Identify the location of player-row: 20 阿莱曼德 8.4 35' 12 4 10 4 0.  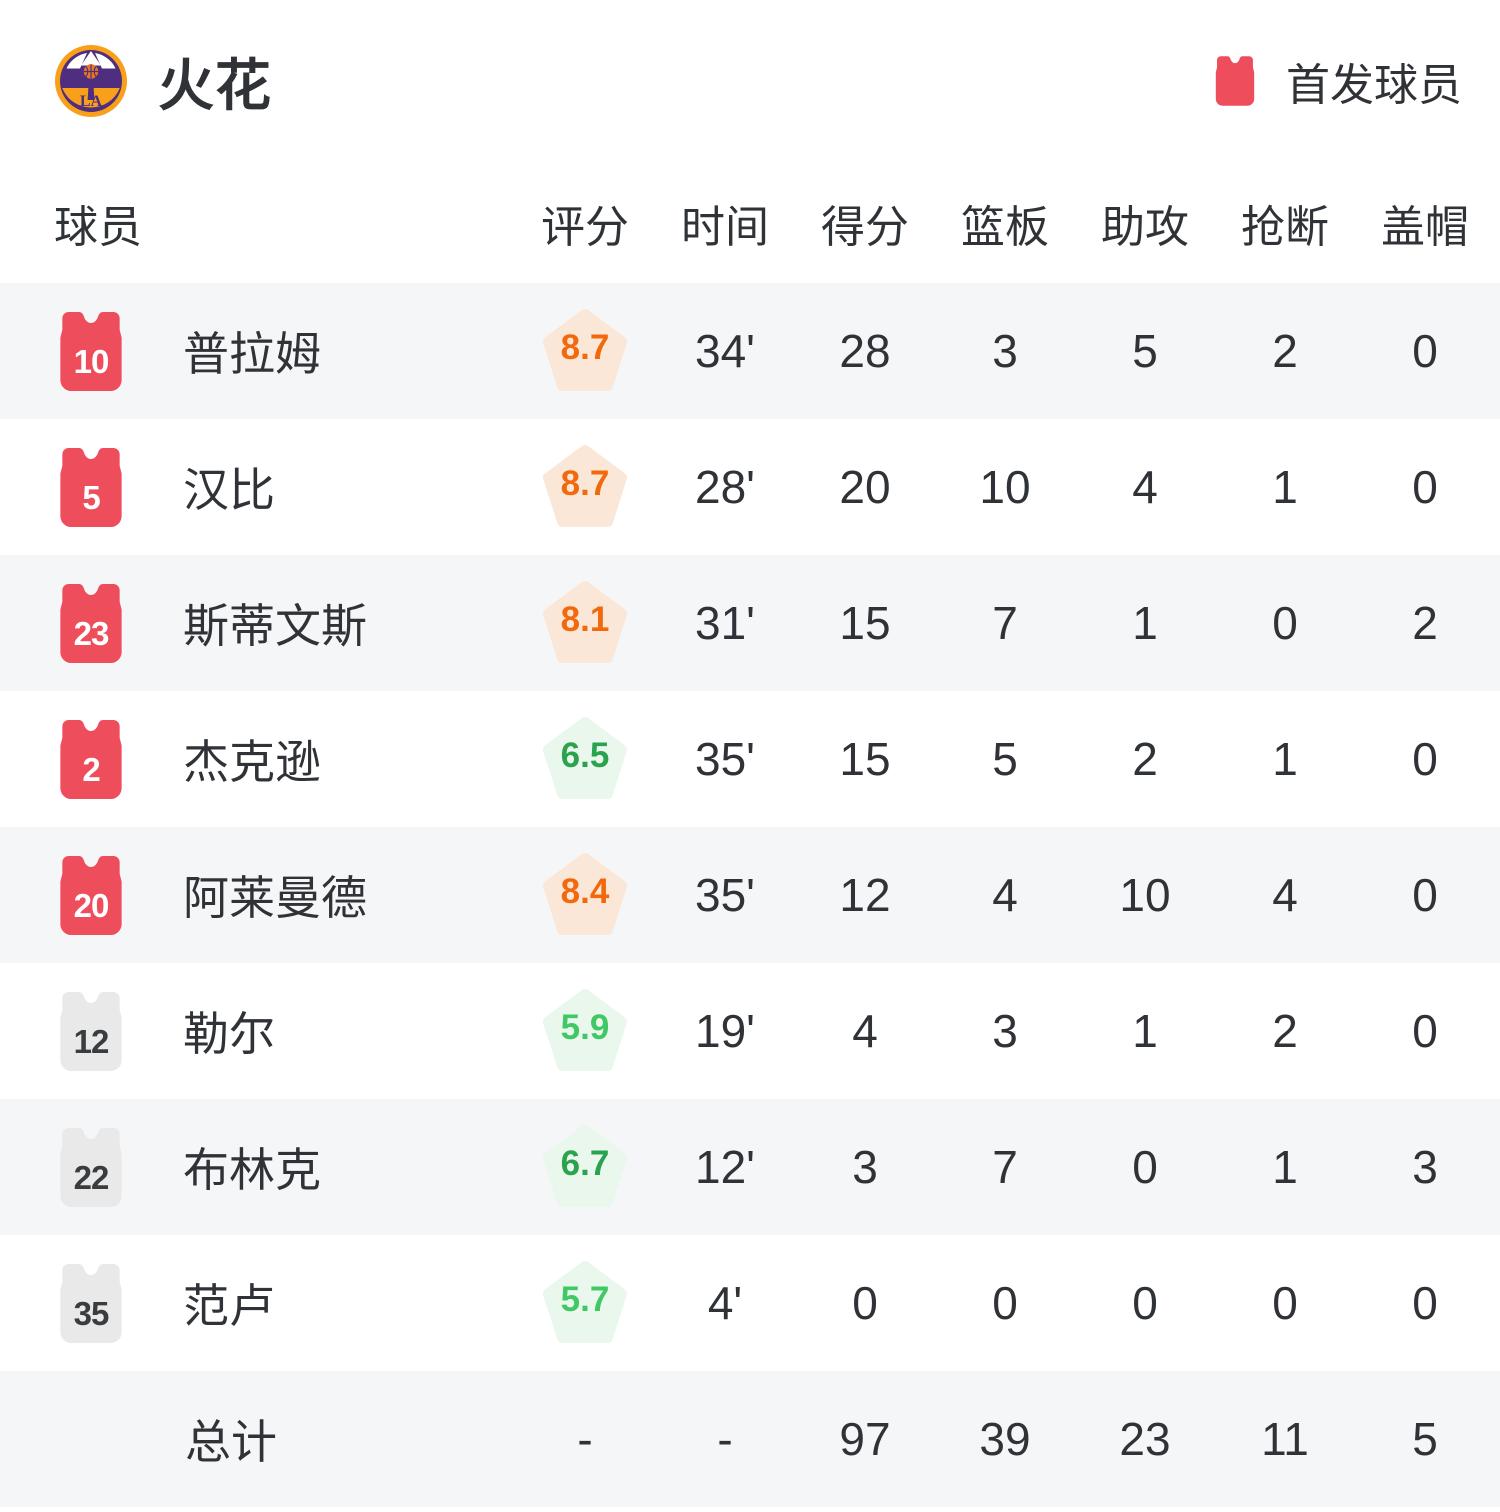
(750, 895).